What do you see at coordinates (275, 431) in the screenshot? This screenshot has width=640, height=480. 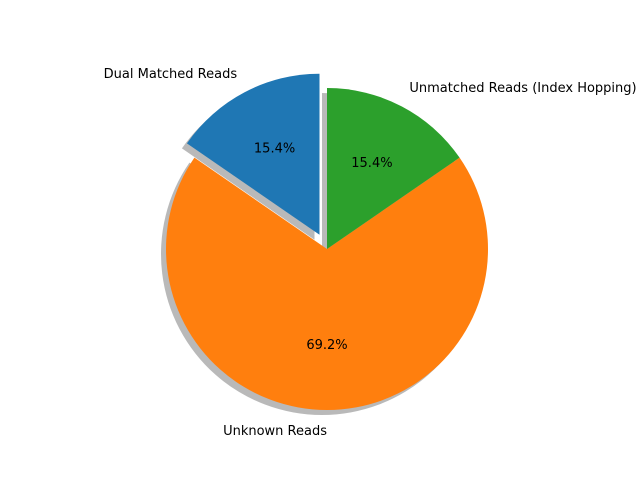 I see `slice-label-unknown-reads: Unknown Reads` at bounding box center [275, 431].